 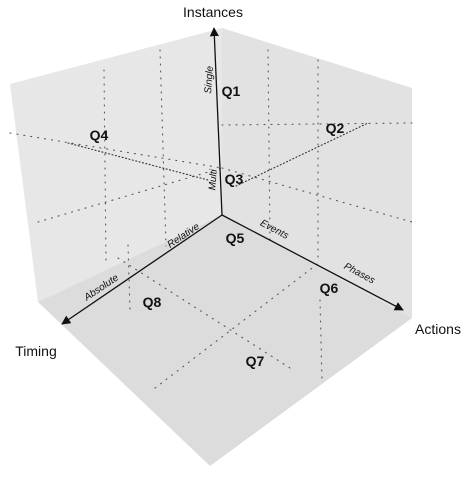 I want to click on actions-axis-title: Actions, so click(x=438, y=329).